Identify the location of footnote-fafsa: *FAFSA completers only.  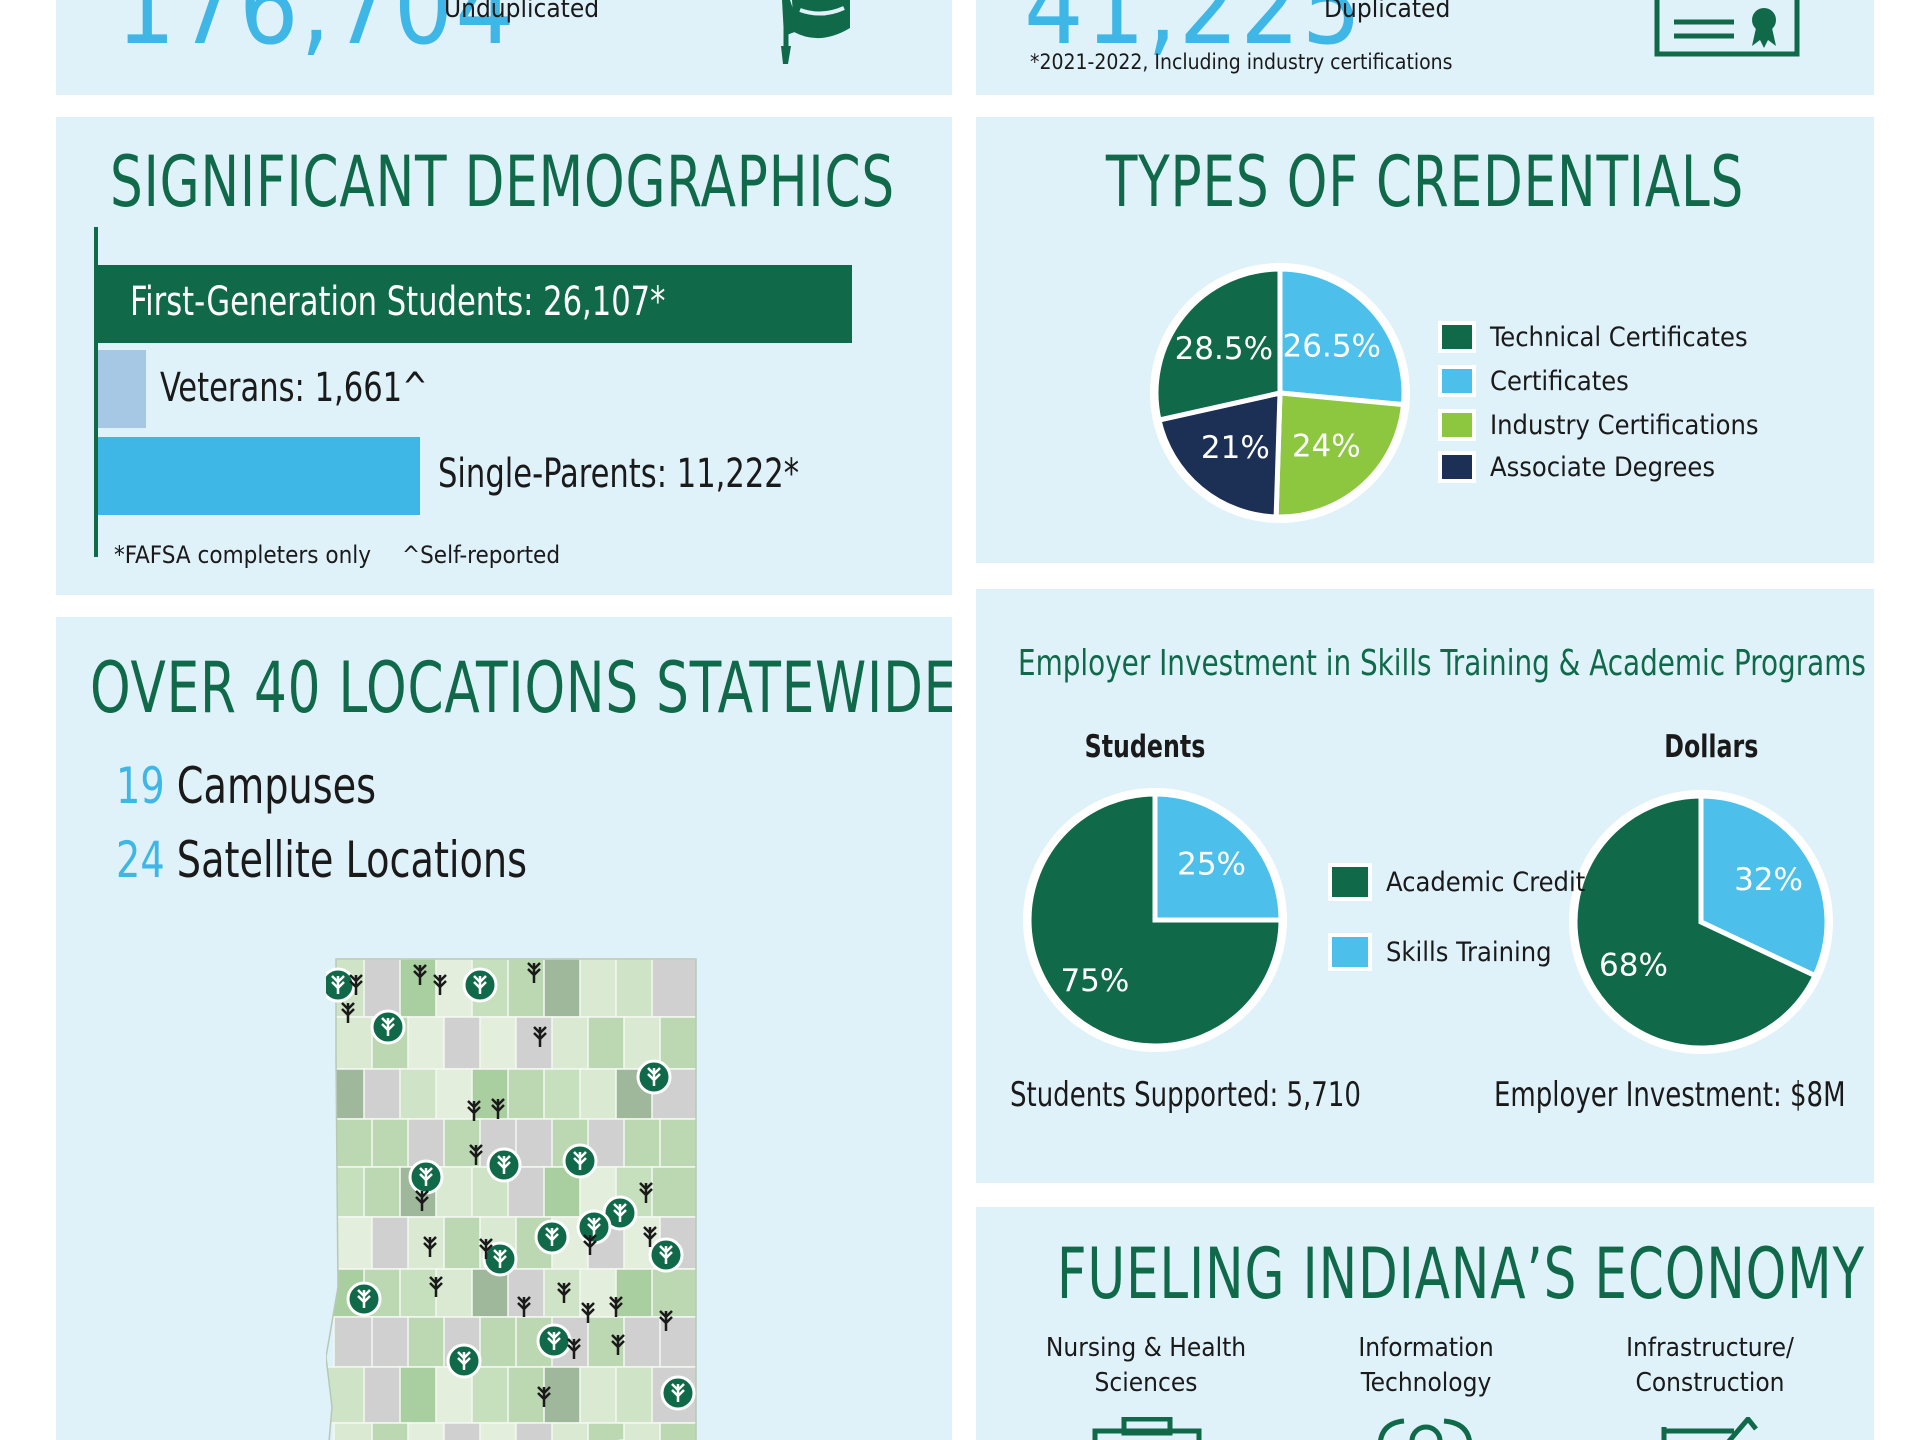
(243, 555).